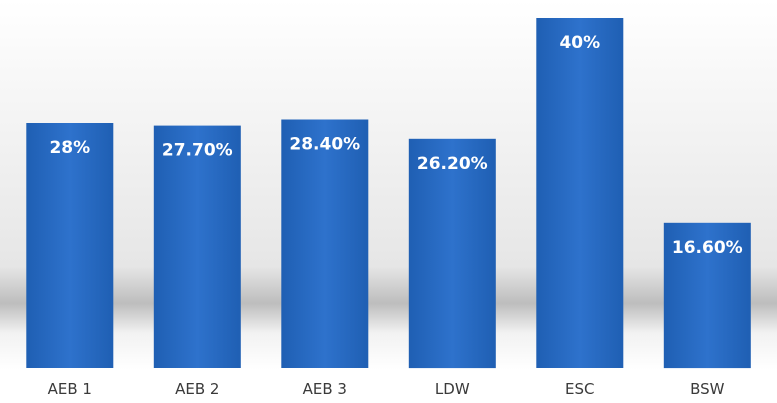 The width and height of the screenshot is (777, 403). What do you see at coordinates (386, 389) in the screenshot?
I see `x-axis-tick-labels: AEB 1 AEB 2 AEB 3 LDW ESC BSW` at bounding box center [386, 389].